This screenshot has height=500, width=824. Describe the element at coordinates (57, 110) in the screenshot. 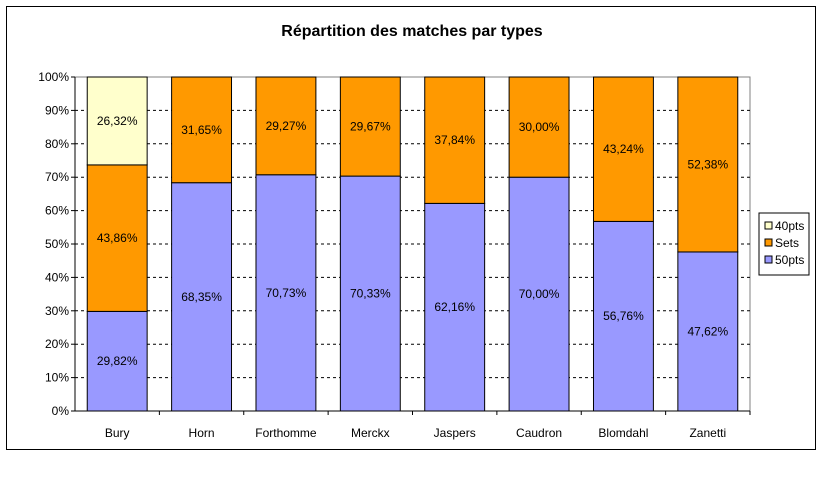

I see `y-tick-label: 90%` at that location.